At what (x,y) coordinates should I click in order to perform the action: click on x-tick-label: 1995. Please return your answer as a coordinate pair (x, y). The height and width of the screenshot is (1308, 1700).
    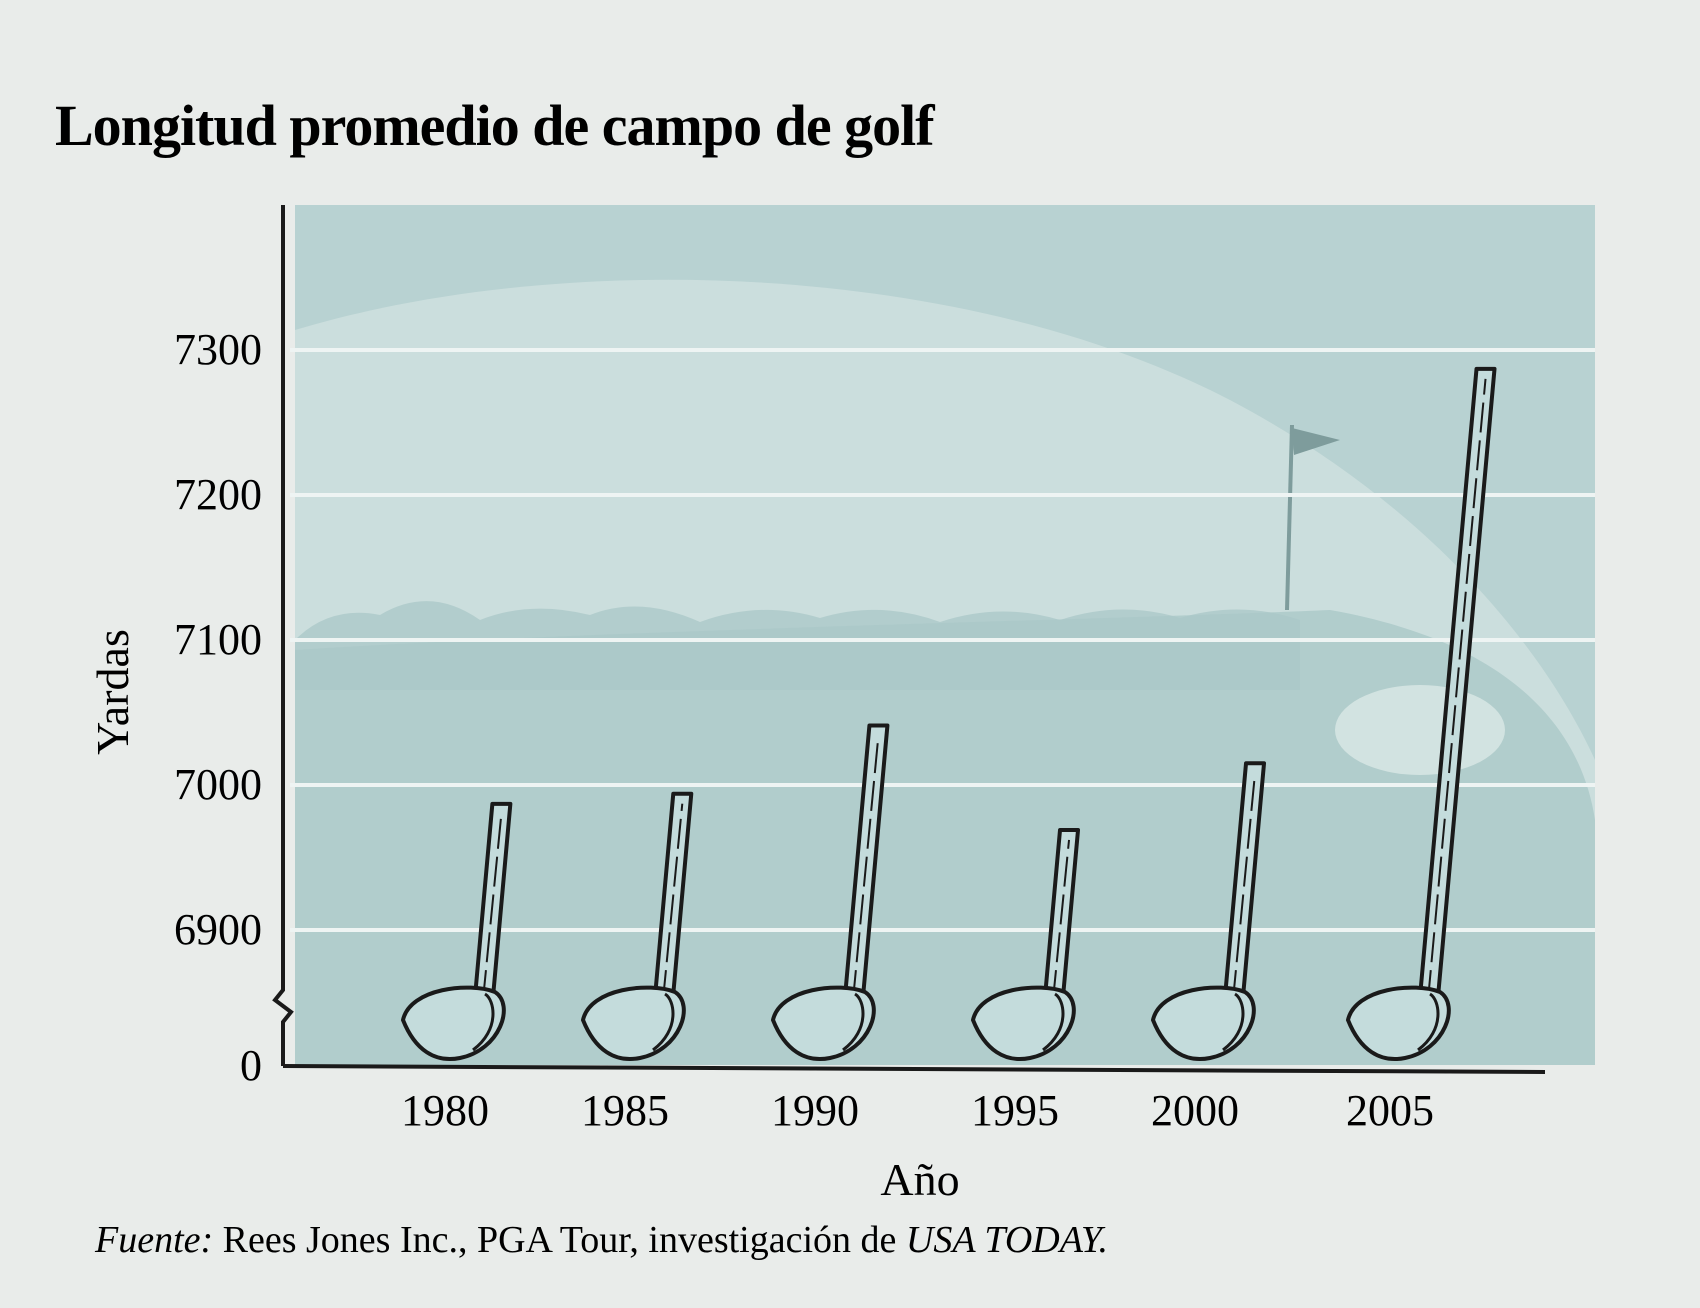
    Looking at the image, I should click on (1015, 1110).